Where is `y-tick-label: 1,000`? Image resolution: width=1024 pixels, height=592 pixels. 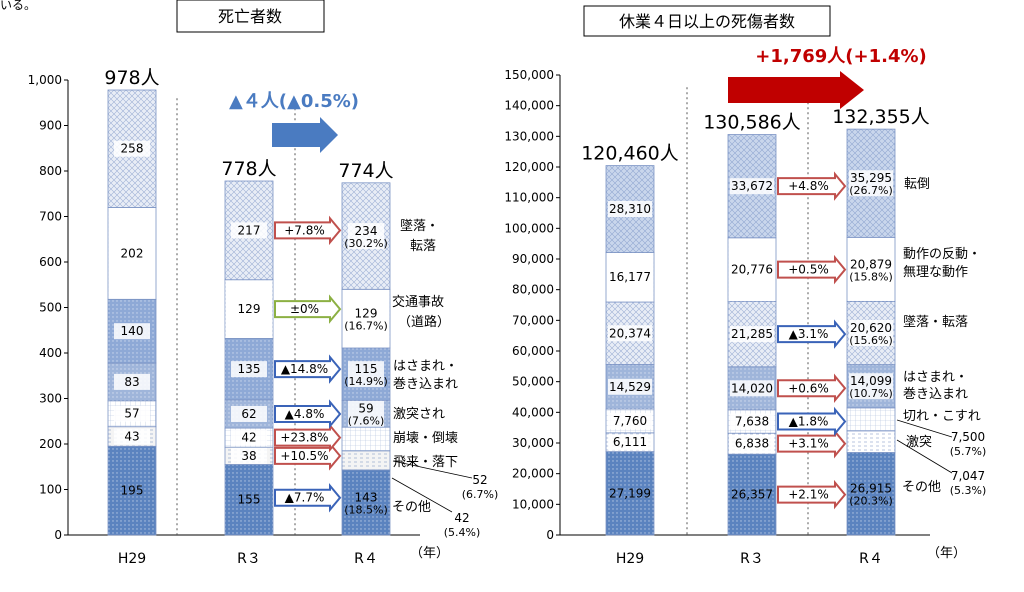 y-tick-label: 1,000 is located at coordinates (45, 80).